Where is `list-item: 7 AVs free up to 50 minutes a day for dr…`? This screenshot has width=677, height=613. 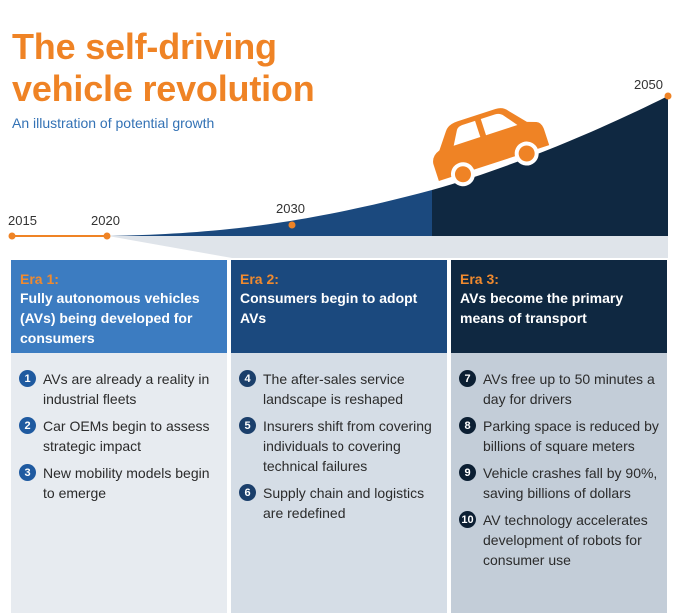 list-item: 7 AVs free up to 50 minutes a day for dr… is located at coordinates (560, 389).